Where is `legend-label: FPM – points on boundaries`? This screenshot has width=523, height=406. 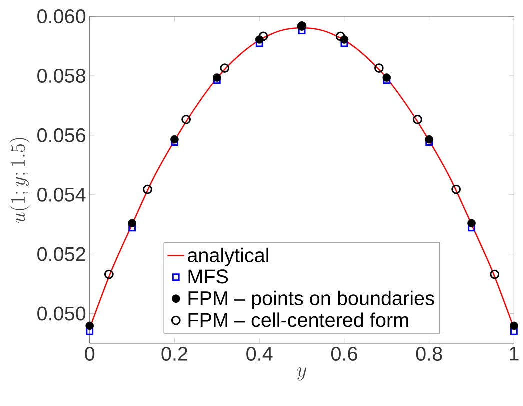
legend-label: FPM – points on boundaries is located at coordinates (311, 300).